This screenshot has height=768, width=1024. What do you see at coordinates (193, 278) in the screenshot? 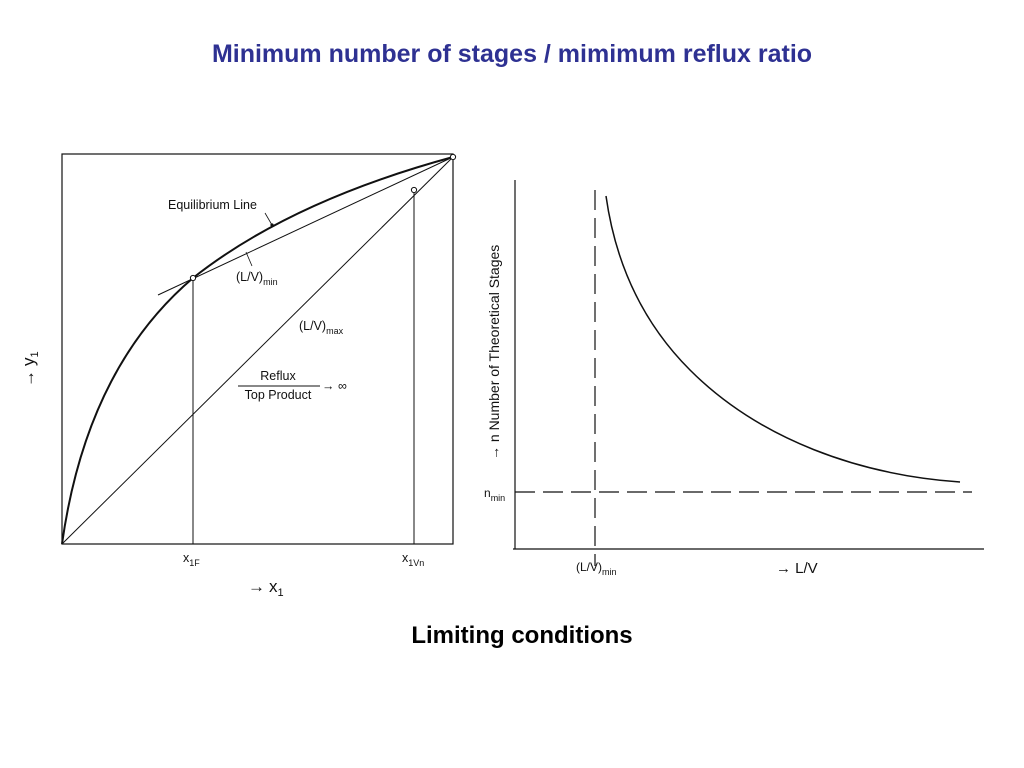
I see `pinch-point-marker` at bounding box center [193, 278].